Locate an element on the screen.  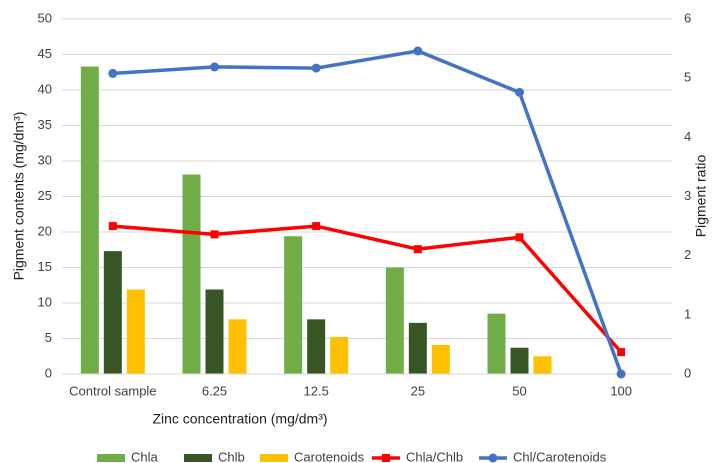
x-tick-label: 6.25 is located at coordinates (214, 390).